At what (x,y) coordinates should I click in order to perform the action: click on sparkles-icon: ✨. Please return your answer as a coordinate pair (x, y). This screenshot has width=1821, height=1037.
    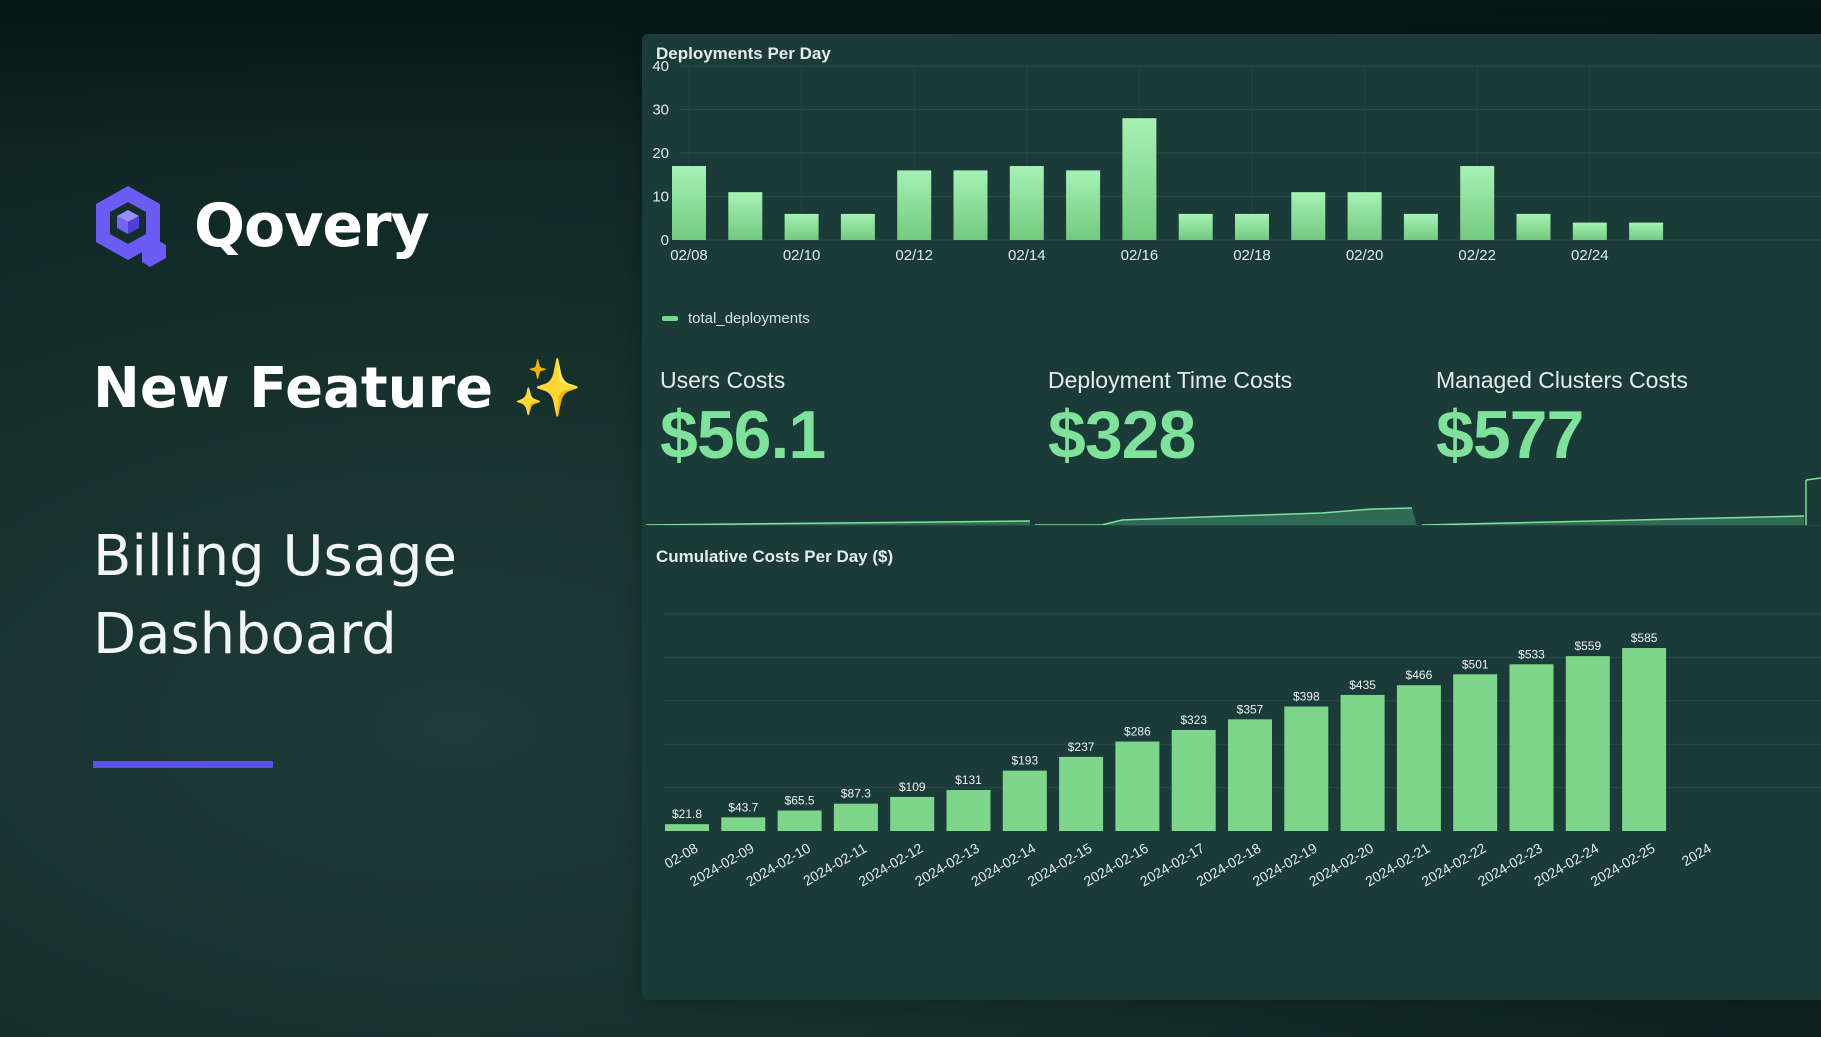
    Looking at the image, I should click on (547, 388).